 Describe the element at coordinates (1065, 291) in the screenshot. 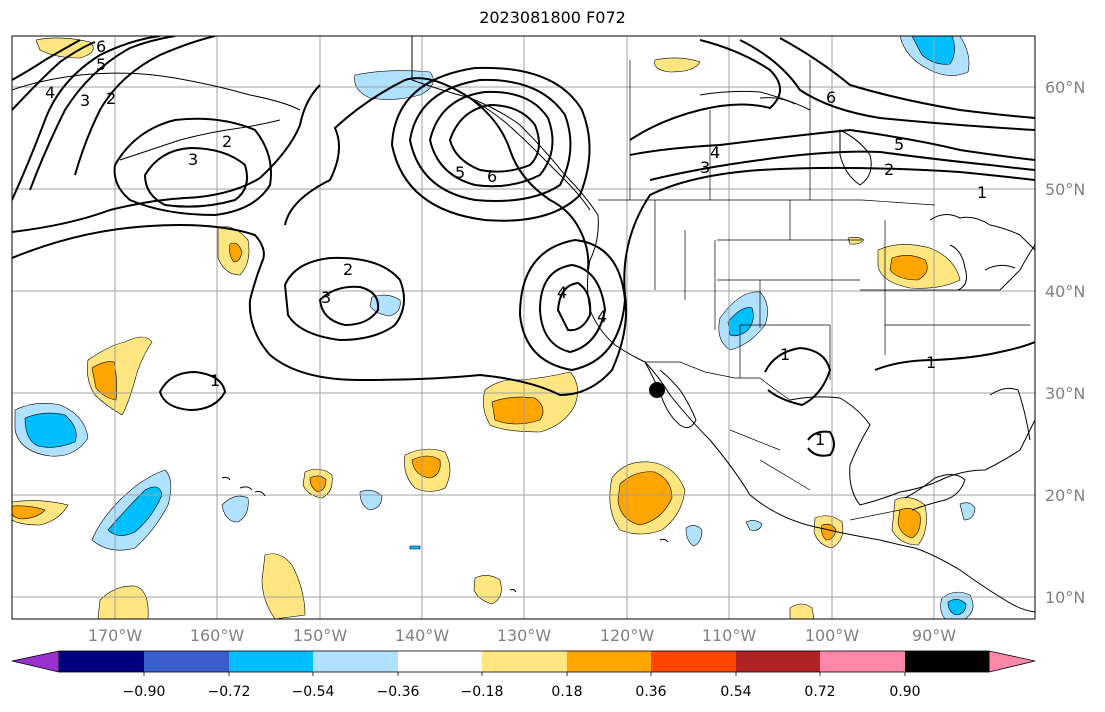

I see `lat-label: 40°N` at that location.